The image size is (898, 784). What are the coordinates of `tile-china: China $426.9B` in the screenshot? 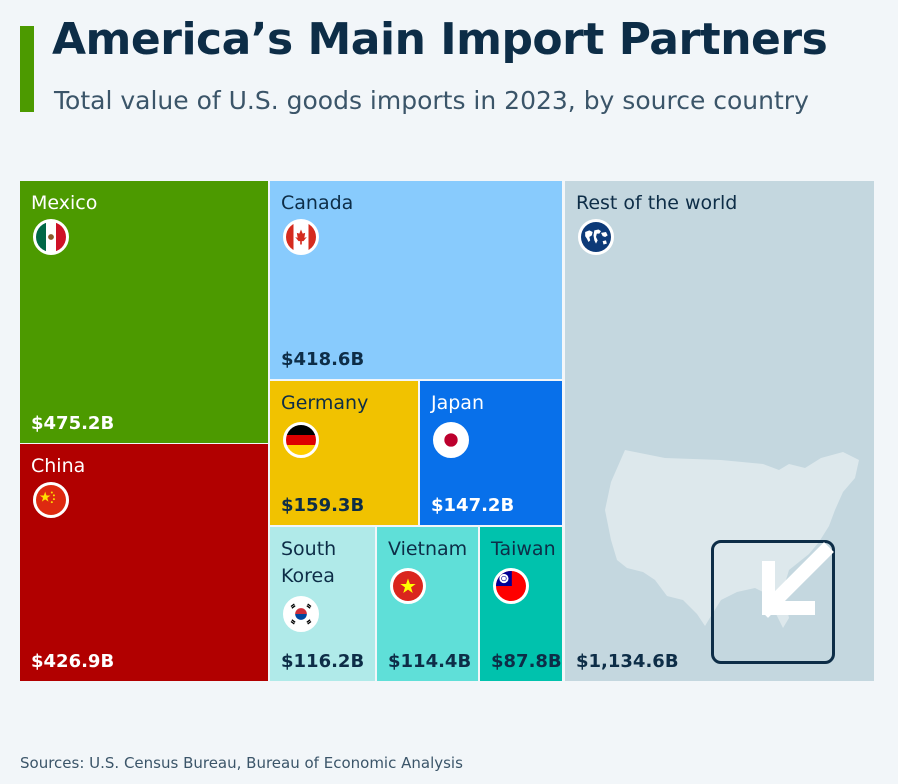 It's located at (144, 562).